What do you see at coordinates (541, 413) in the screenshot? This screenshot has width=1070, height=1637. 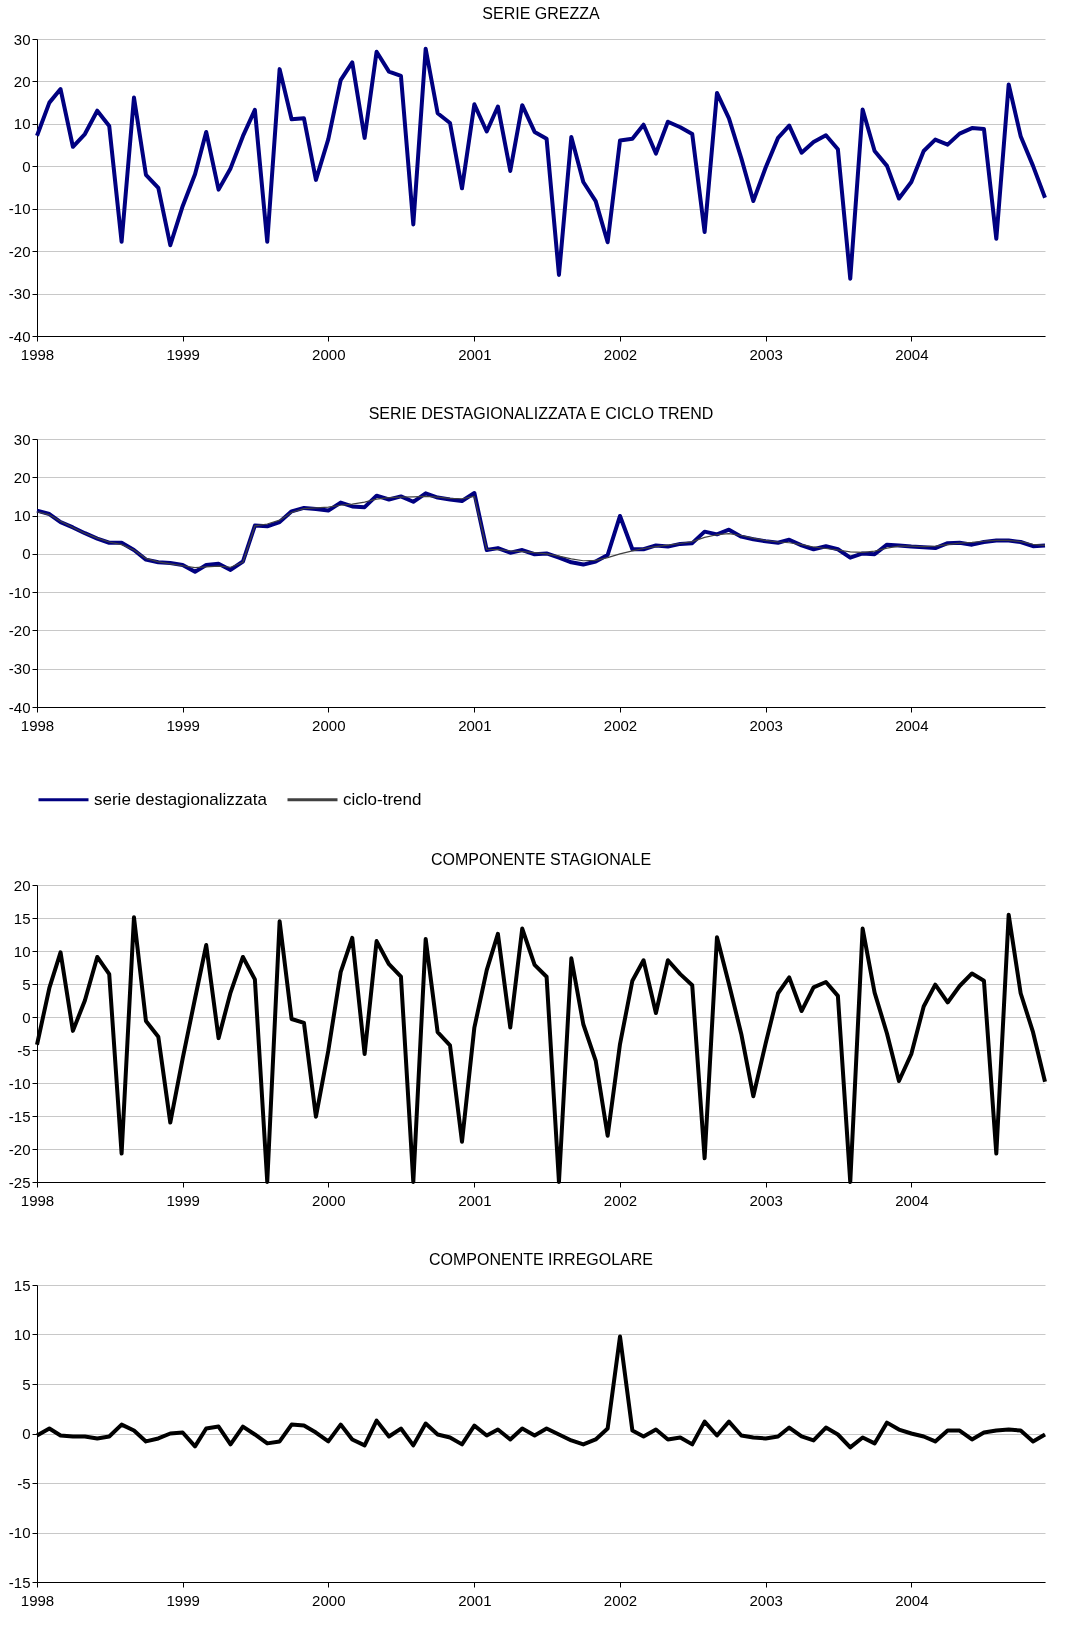 I see `chart-title: SERIE DESTAGIONALIZZATA E CICLO TREND` at bounding box center [541, 413].